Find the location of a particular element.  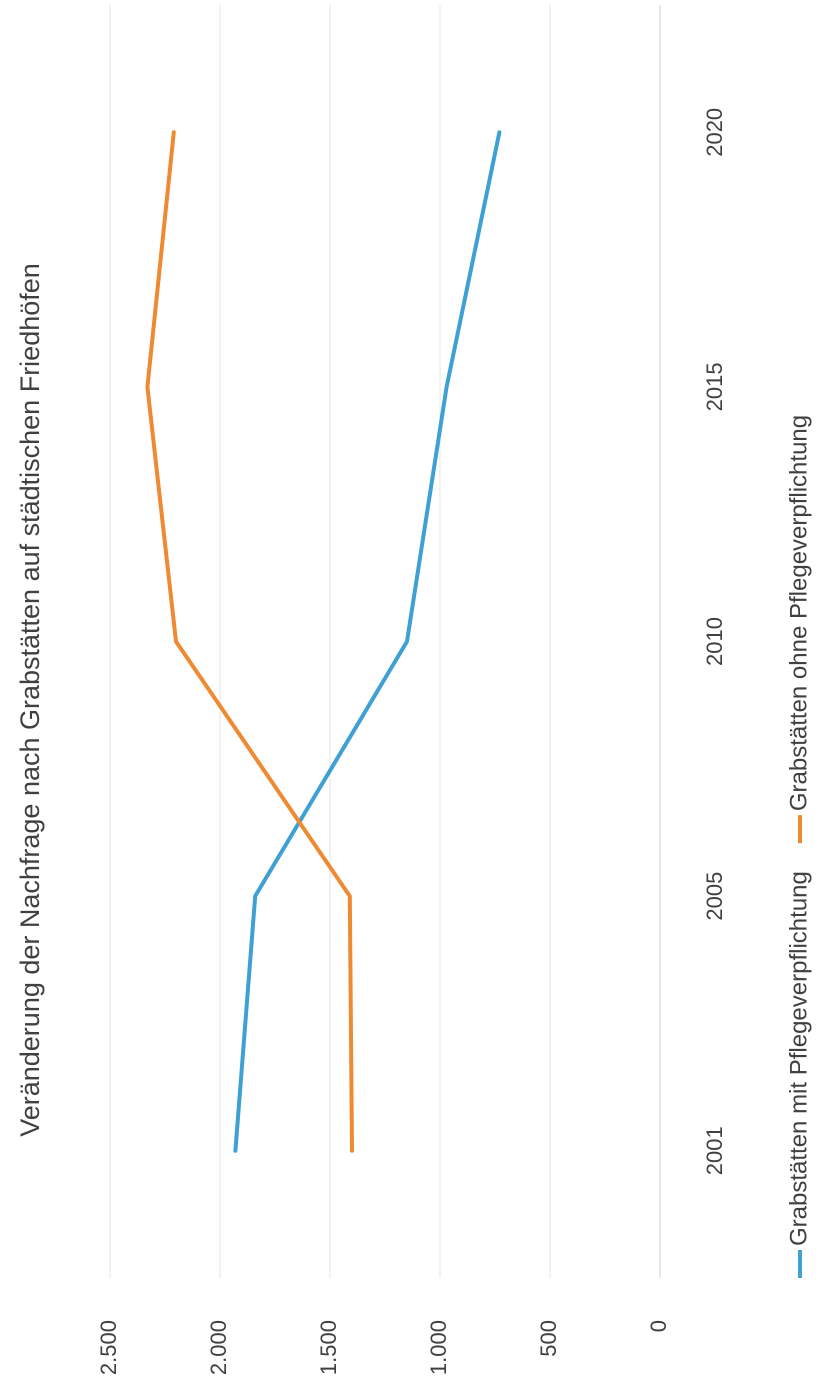

x-tick-label: 2010 is located at coordinates (714, 641).